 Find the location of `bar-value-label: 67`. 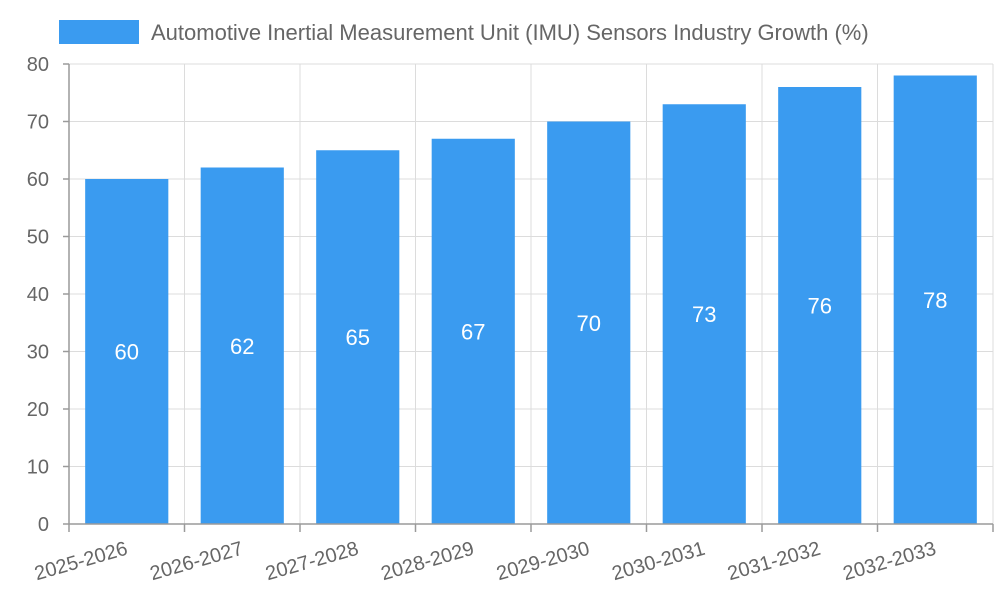

bar-value-label: 67 is located at coordinates (473, 331).